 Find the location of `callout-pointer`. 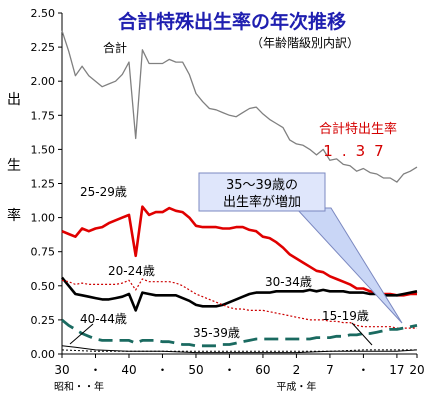

callout-pointer is located at coordinates (348, 265).